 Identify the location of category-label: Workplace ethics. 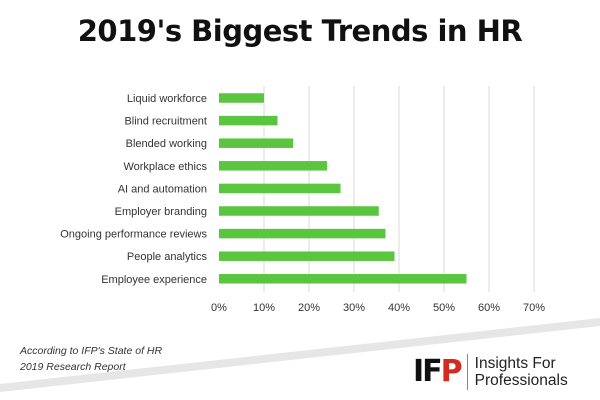
(165, 167).